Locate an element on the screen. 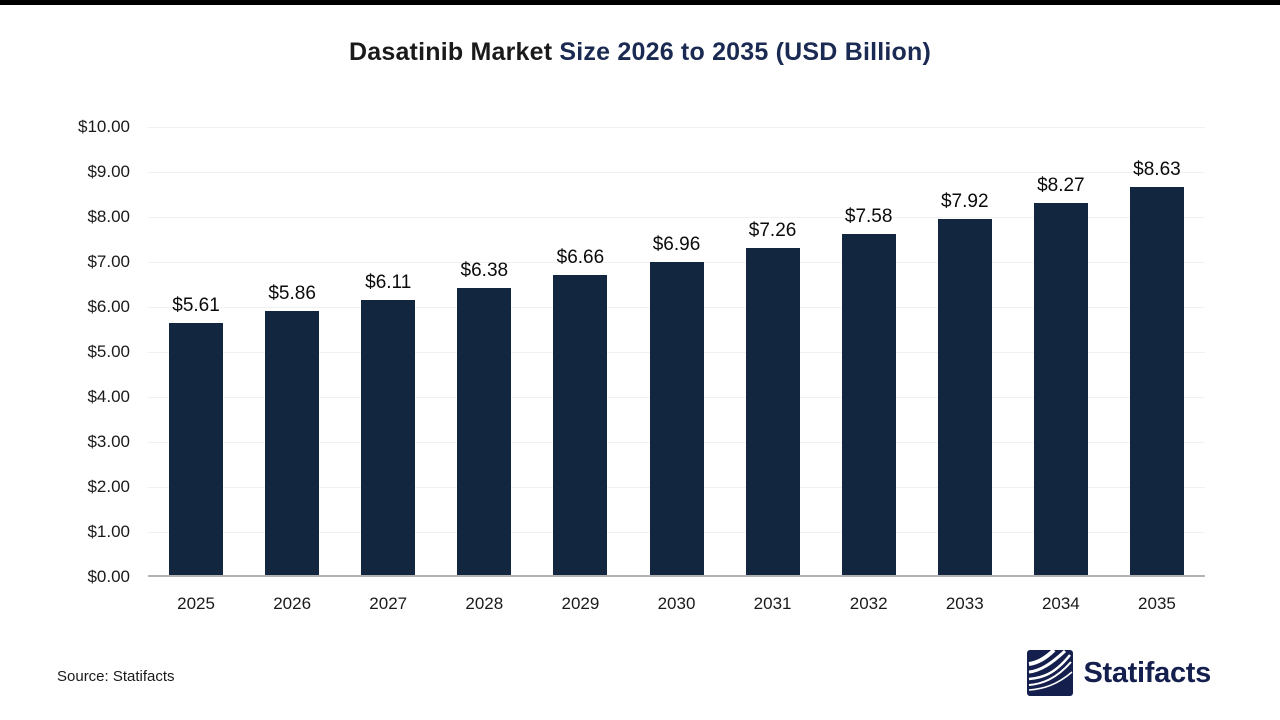  x-tick-label: 2025 is located at coordinates (196, 603).